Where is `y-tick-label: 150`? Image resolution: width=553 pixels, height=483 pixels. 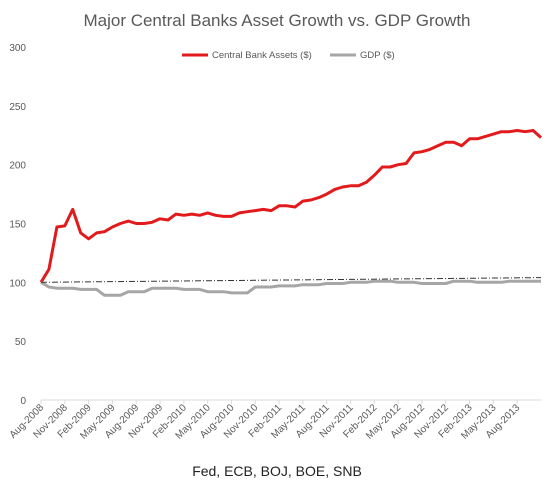
y-tick-label: 150 is located at coordinates (17, 225).